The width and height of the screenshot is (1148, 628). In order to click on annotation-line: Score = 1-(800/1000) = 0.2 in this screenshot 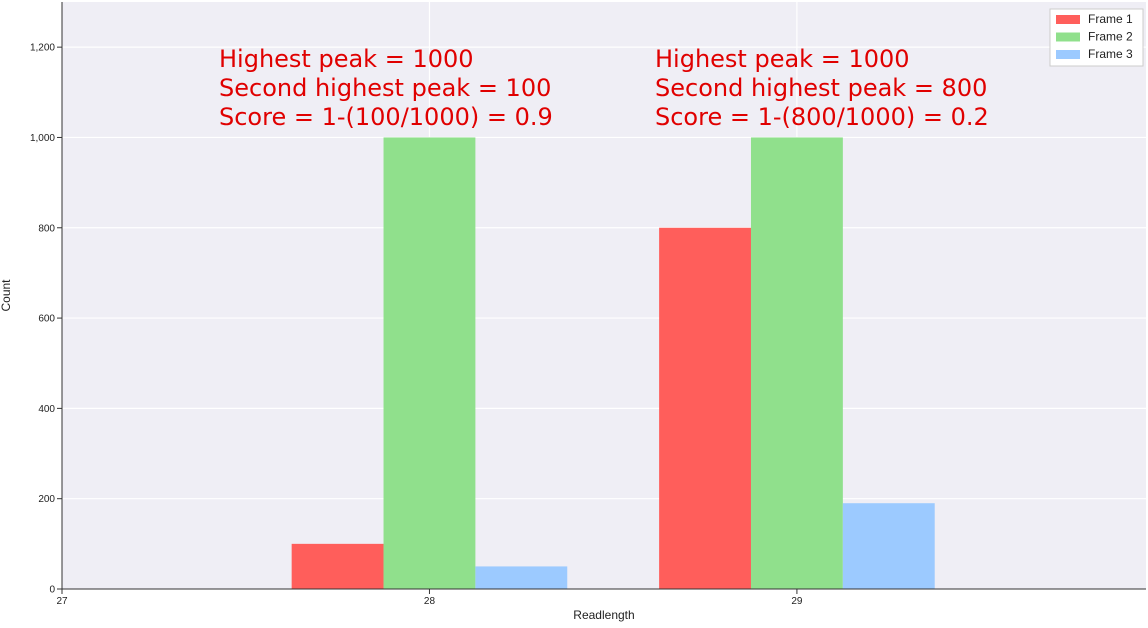, I will do `click(822, 117)`.